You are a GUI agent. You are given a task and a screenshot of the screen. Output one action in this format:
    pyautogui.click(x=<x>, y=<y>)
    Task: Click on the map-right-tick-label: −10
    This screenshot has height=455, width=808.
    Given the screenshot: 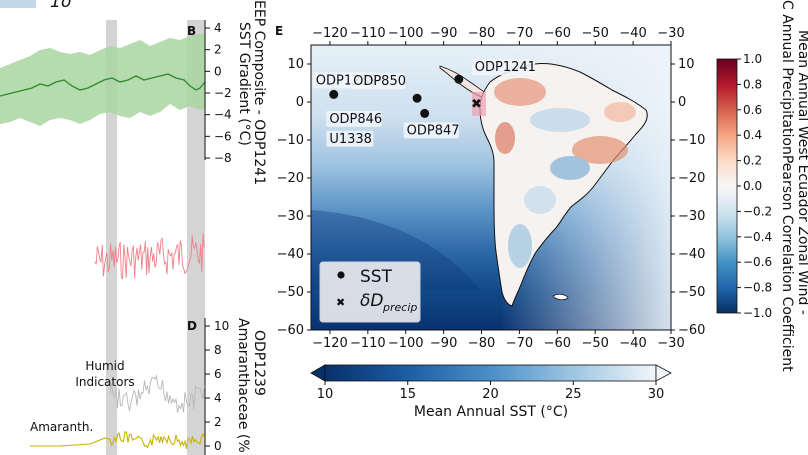 What is the action you would take?
    pyautogui.click(x=691, y=140)
    